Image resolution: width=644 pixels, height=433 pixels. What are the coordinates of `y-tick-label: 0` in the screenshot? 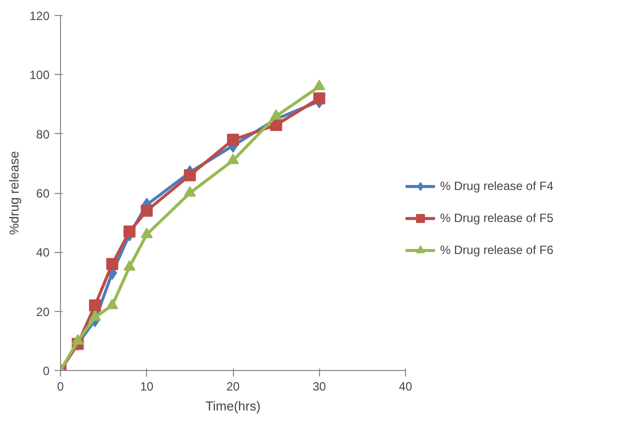 It's located at (46, 371).